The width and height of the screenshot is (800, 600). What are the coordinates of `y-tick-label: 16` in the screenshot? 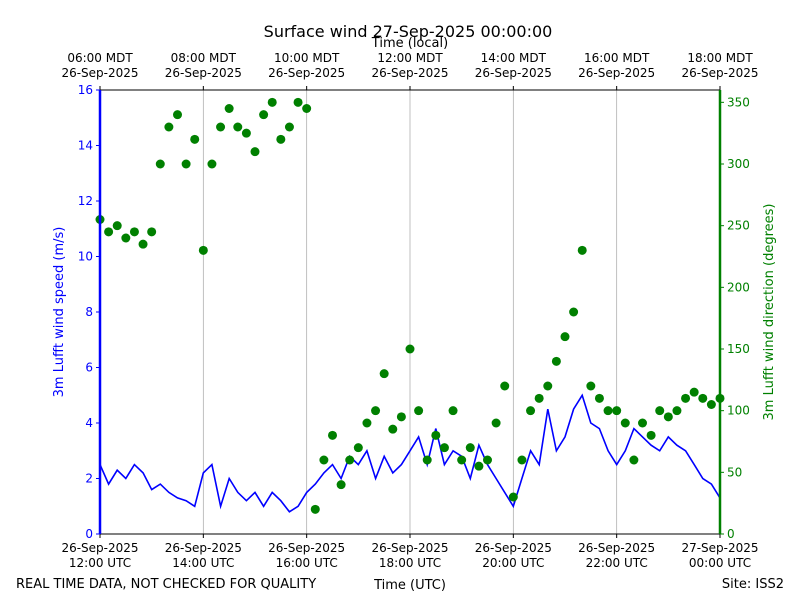 It's located at (85, 90).